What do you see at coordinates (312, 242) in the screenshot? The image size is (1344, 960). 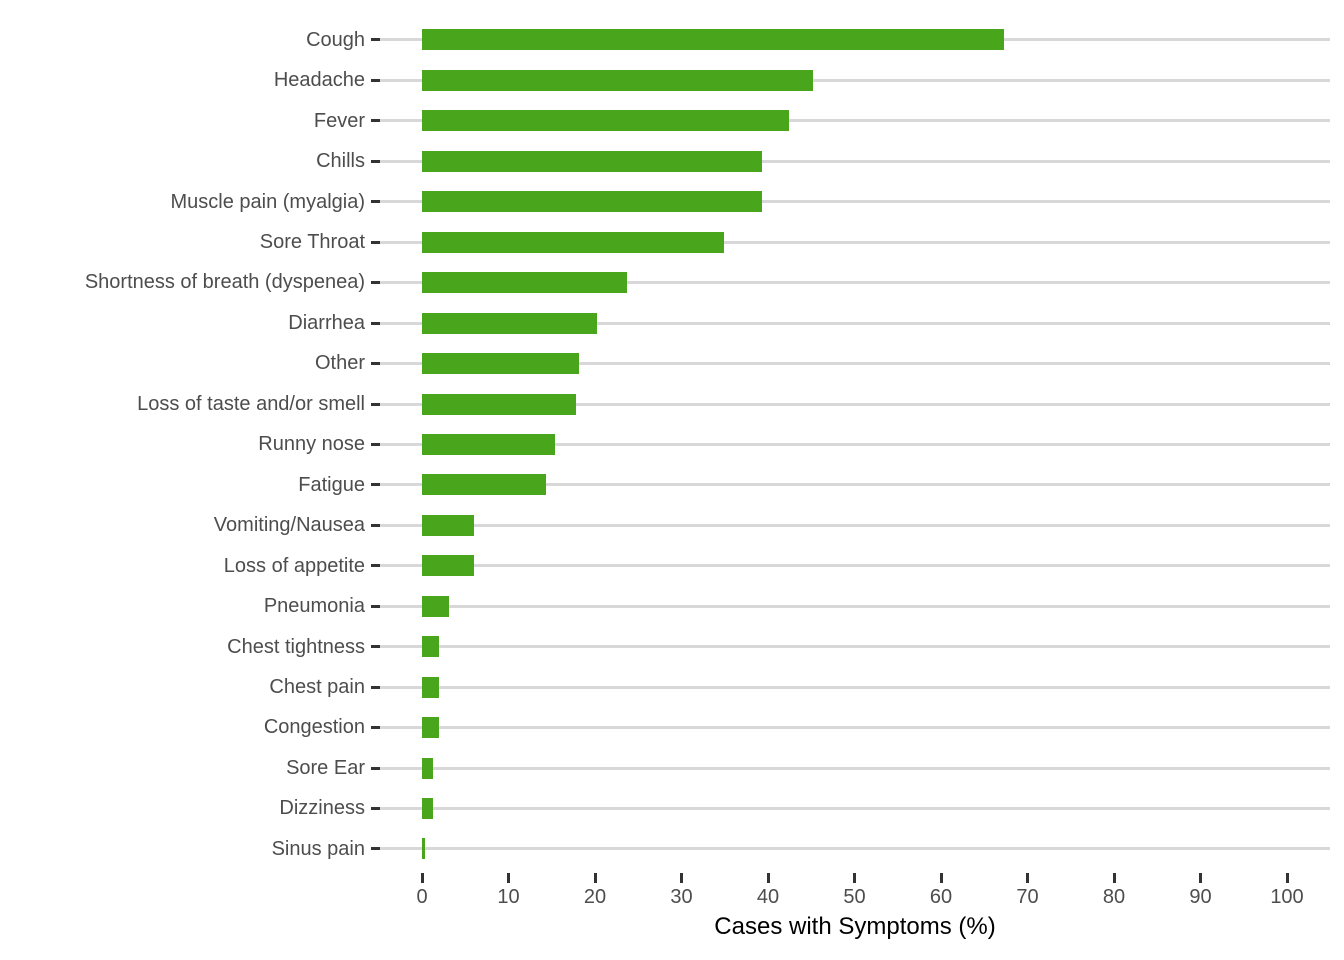 I see `category-label: Sore Throat` at bounding box center [312, 242].